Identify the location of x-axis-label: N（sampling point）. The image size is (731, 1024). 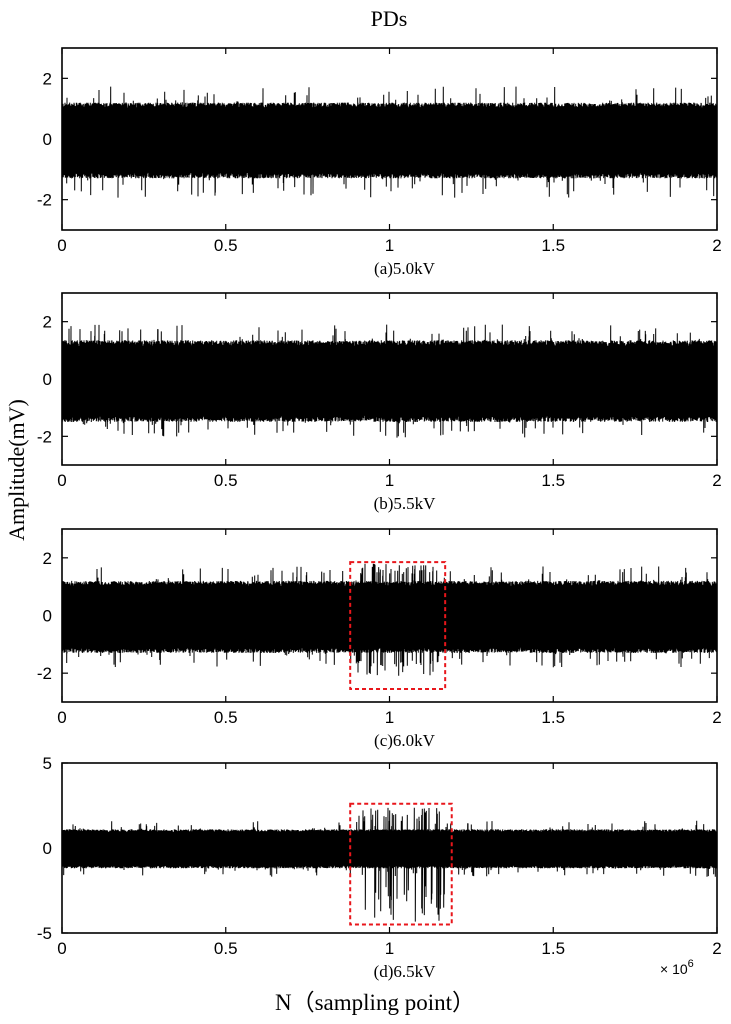
(375, 1002).